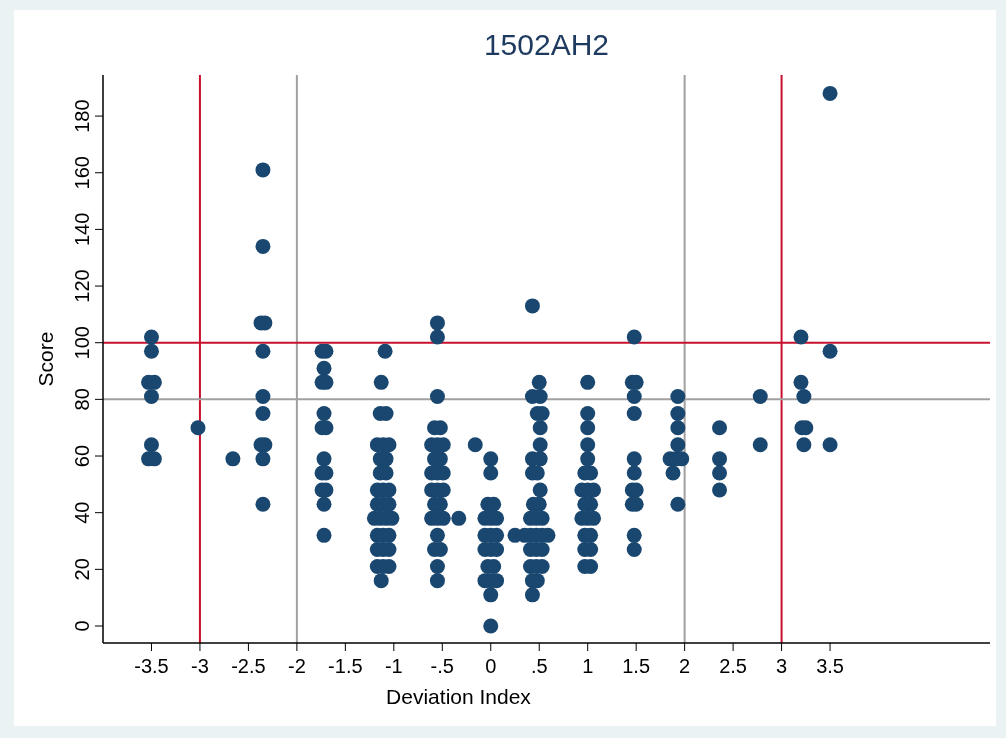 The image size is (1006, 738). I want to click on x-tick-label: 1, so click(588, 666).